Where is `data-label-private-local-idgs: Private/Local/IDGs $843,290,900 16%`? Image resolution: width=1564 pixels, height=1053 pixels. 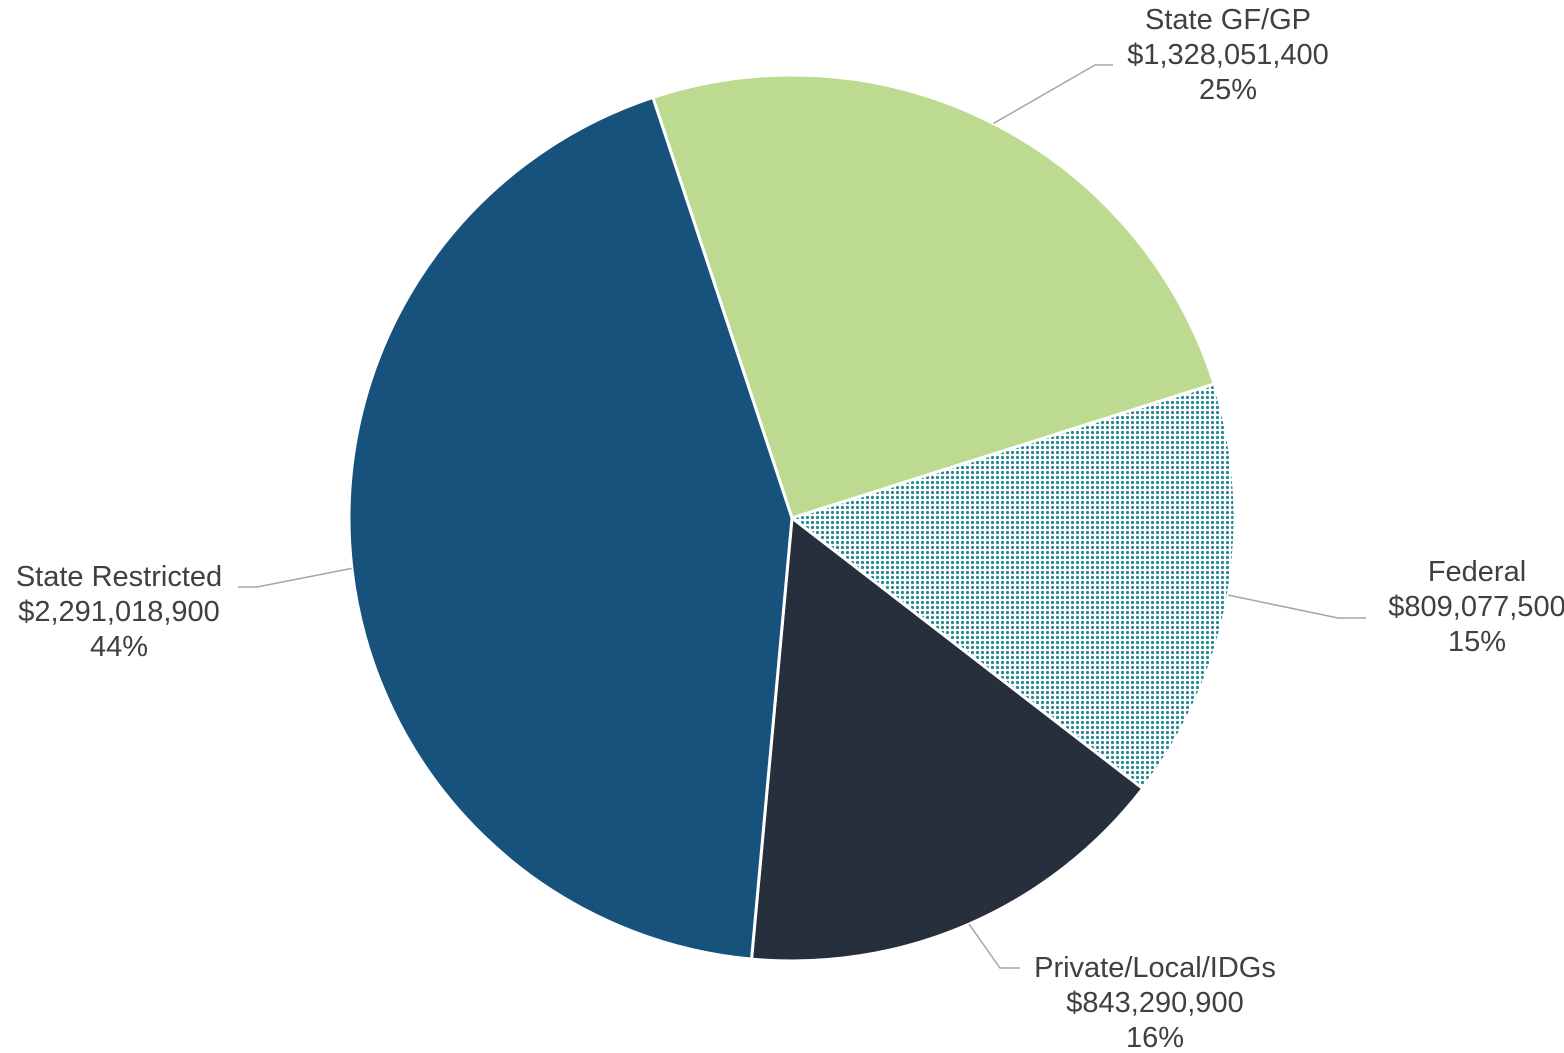 data-label-private-local-idgs: Private/Local/IDGs $843,290,900 16% is located at coordinates (1155, 1002).